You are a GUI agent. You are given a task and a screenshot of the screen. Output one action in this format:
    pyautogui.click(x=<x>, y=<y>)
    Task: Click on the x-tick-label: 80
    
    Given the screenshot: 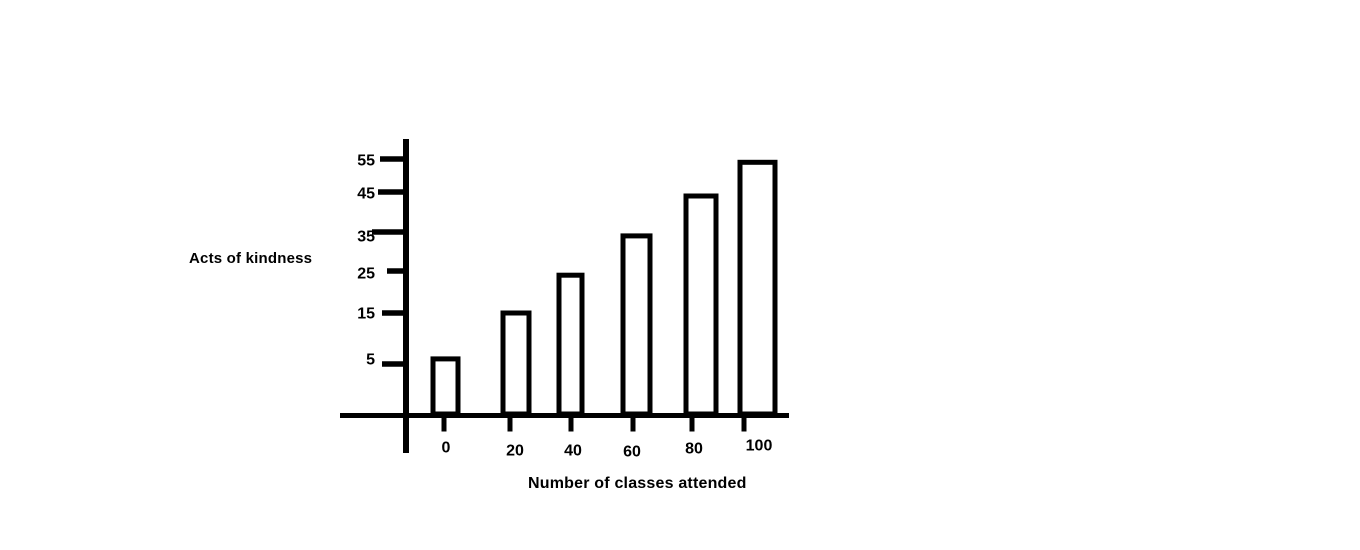 What is the action you would take?
    pyautogui.click(x=694, y=449)
    